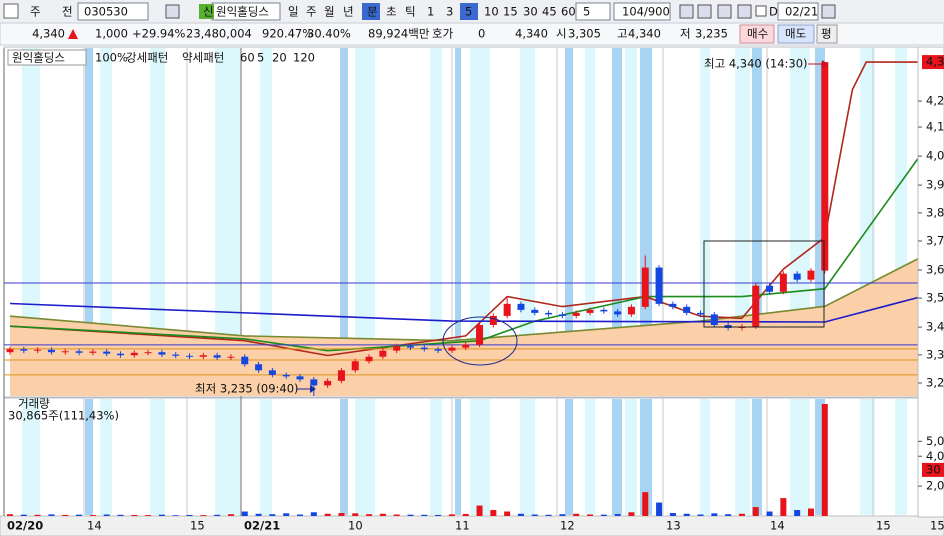 The width and height of the screenshot is (944, 536). What do you see at coordinates (549, 12) in the screenshot?
I see `toolbar-item: 45` at bounding box center [549, 12].